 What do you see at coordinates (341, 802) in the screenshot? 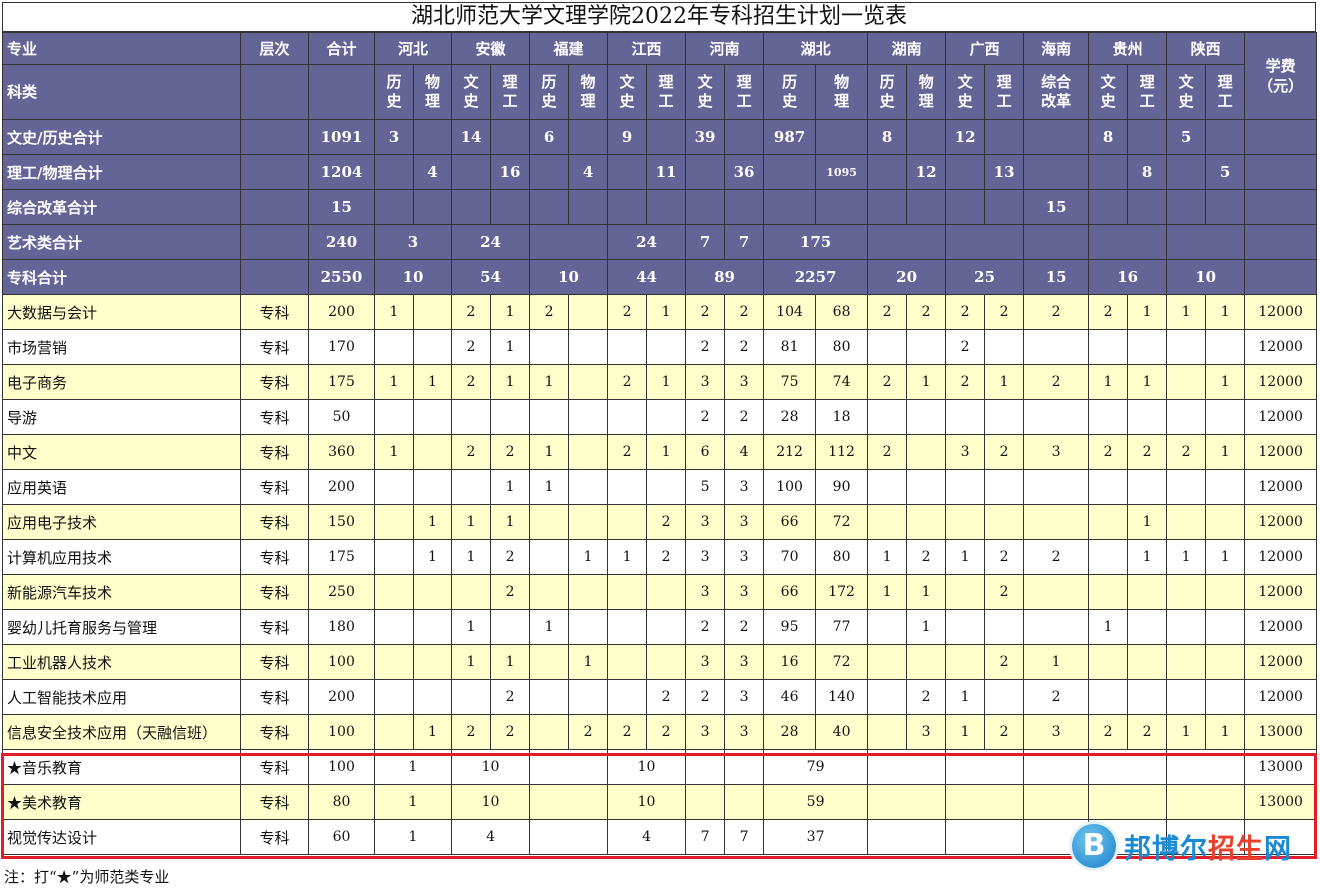
I see `major-total: 80` at bounding box center [341, 802].